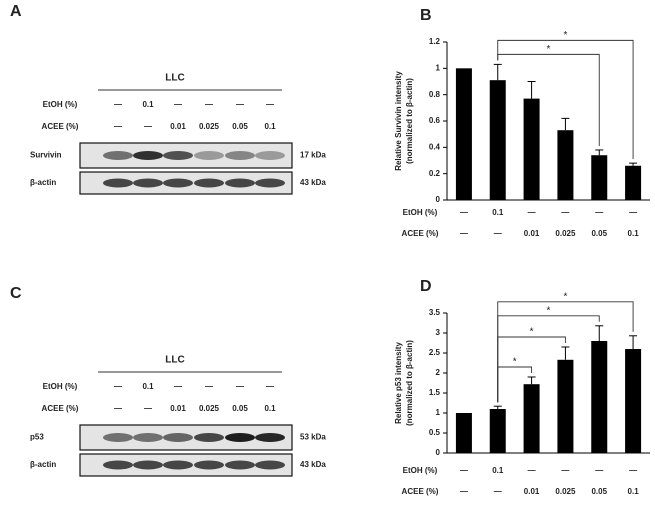 Image resolution: width=655 pixels, height=506 pixels. What do you see at coordinates (438, 332) in the screenshot?
I see `y-tick-label: 3` at bounding box center [438, 332].